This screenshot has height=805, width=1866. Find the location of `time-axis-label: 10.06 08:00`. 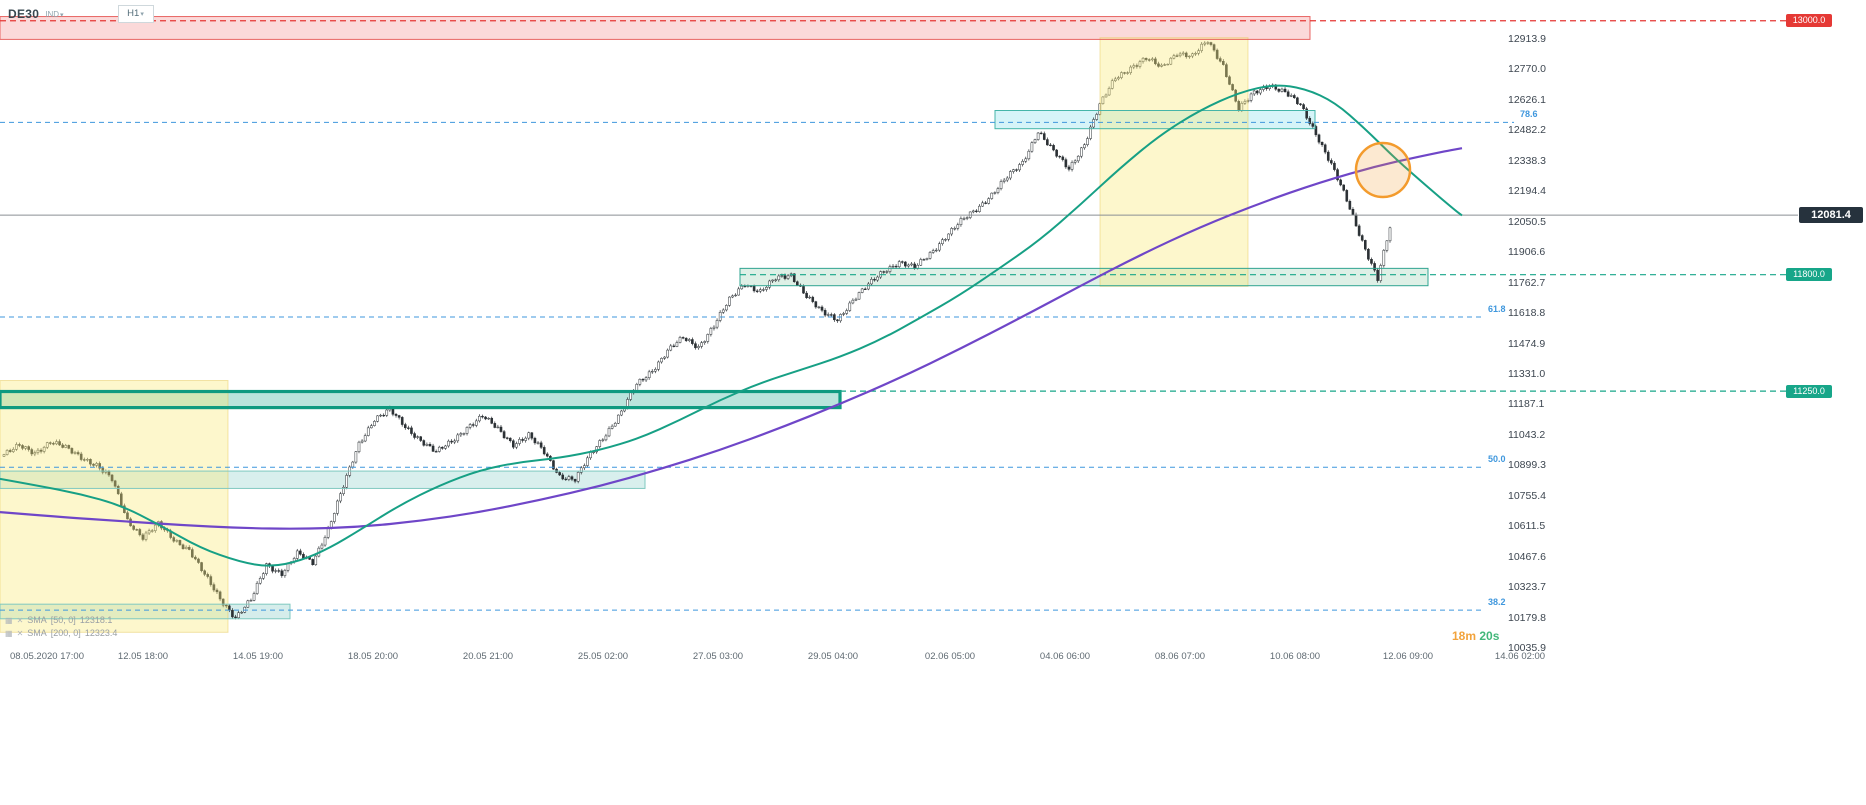

time-axis-label: 10.06 08:00 is located at coordinates (1295, 656).